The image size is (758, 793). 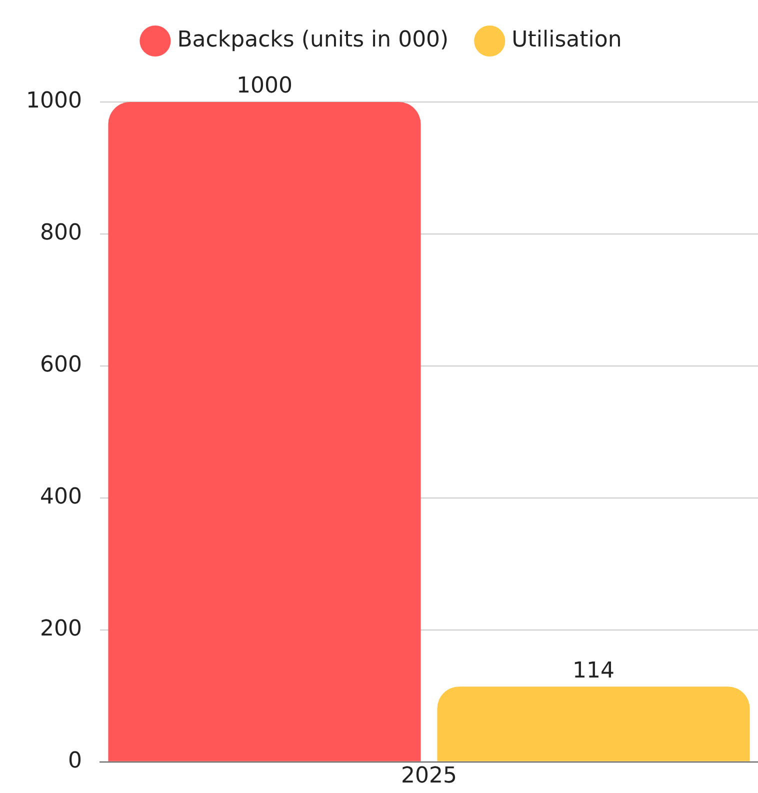 What do you see at coordinates (61, 629) in the screenshot?
I see `y-tick-label: 200` at bounding box center [61, 629].